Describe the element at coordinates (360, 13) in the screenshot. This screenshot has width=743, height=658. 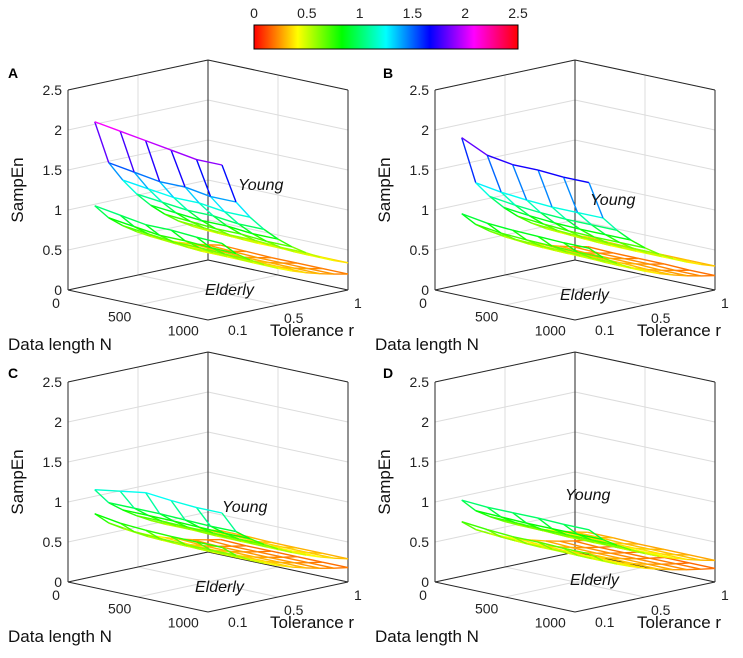
I see `colorbar-tick-label: 1` at that location.